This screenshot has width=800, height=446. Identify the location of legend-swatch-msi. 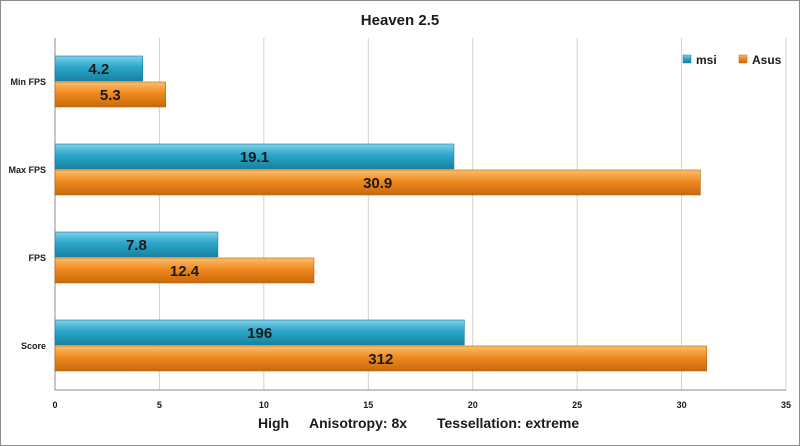
(687, 59).